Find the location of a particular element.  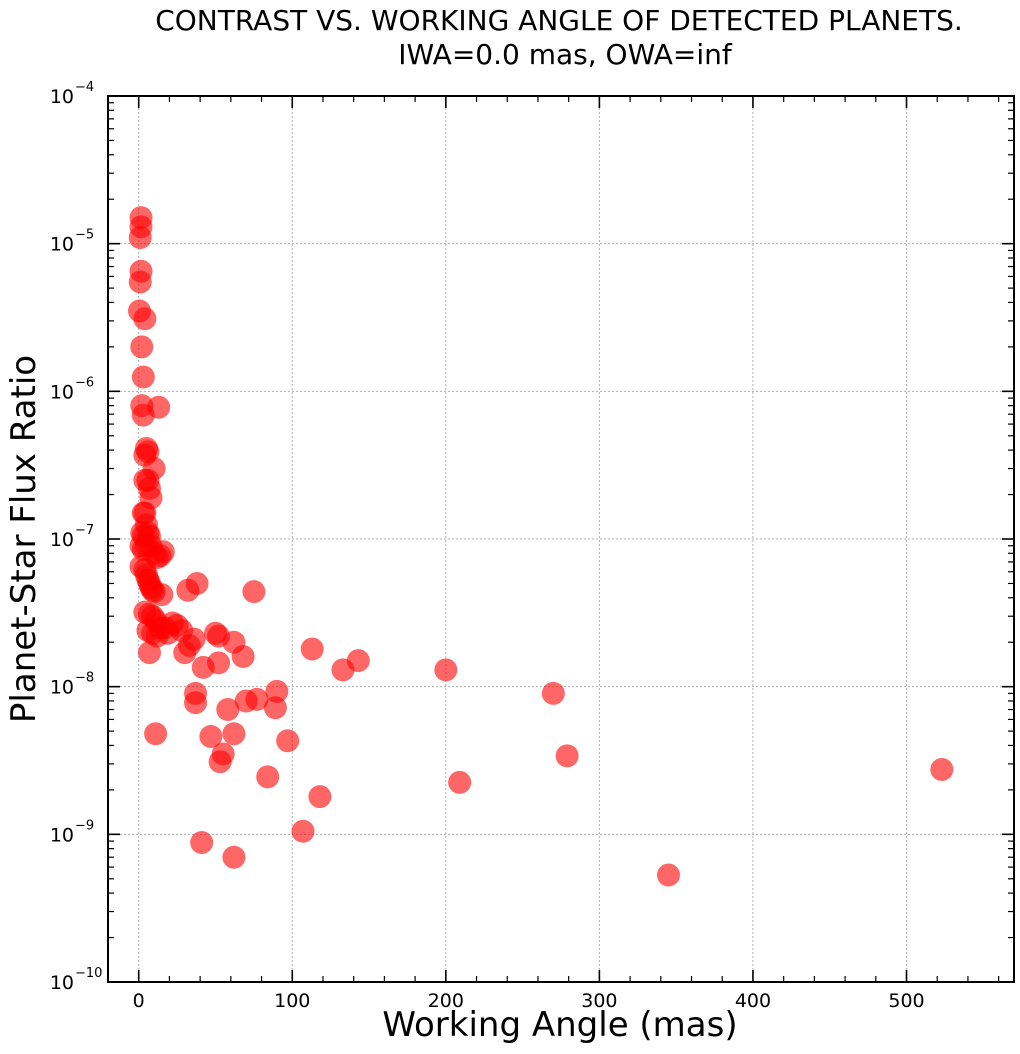

y-tick-exponent: −4 is located at coordinates (84, 87).